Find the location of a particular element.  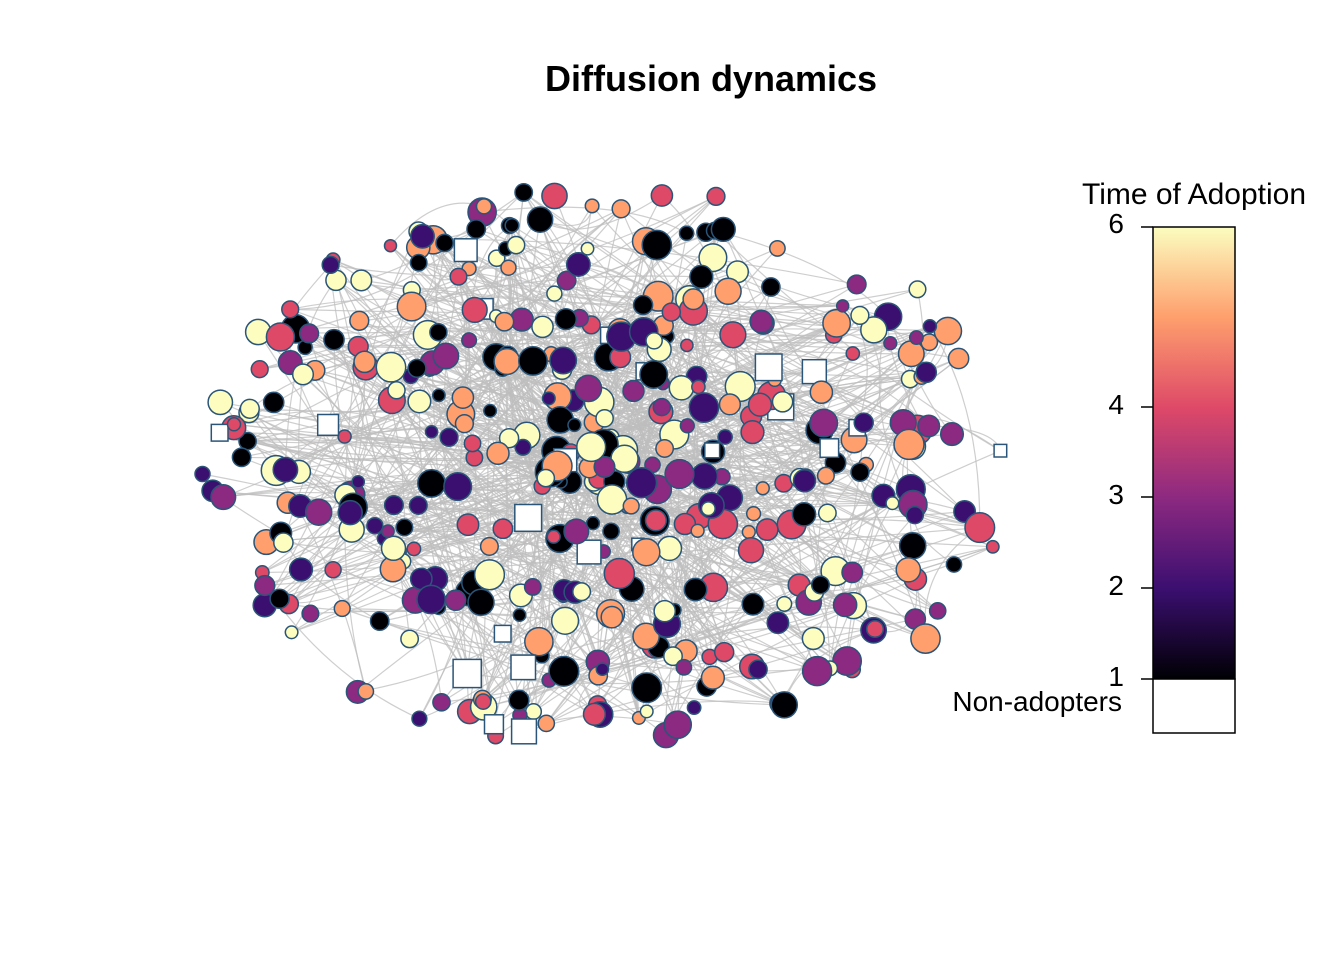

tick-label-4: 4 is located at coordinates (1116, 404).